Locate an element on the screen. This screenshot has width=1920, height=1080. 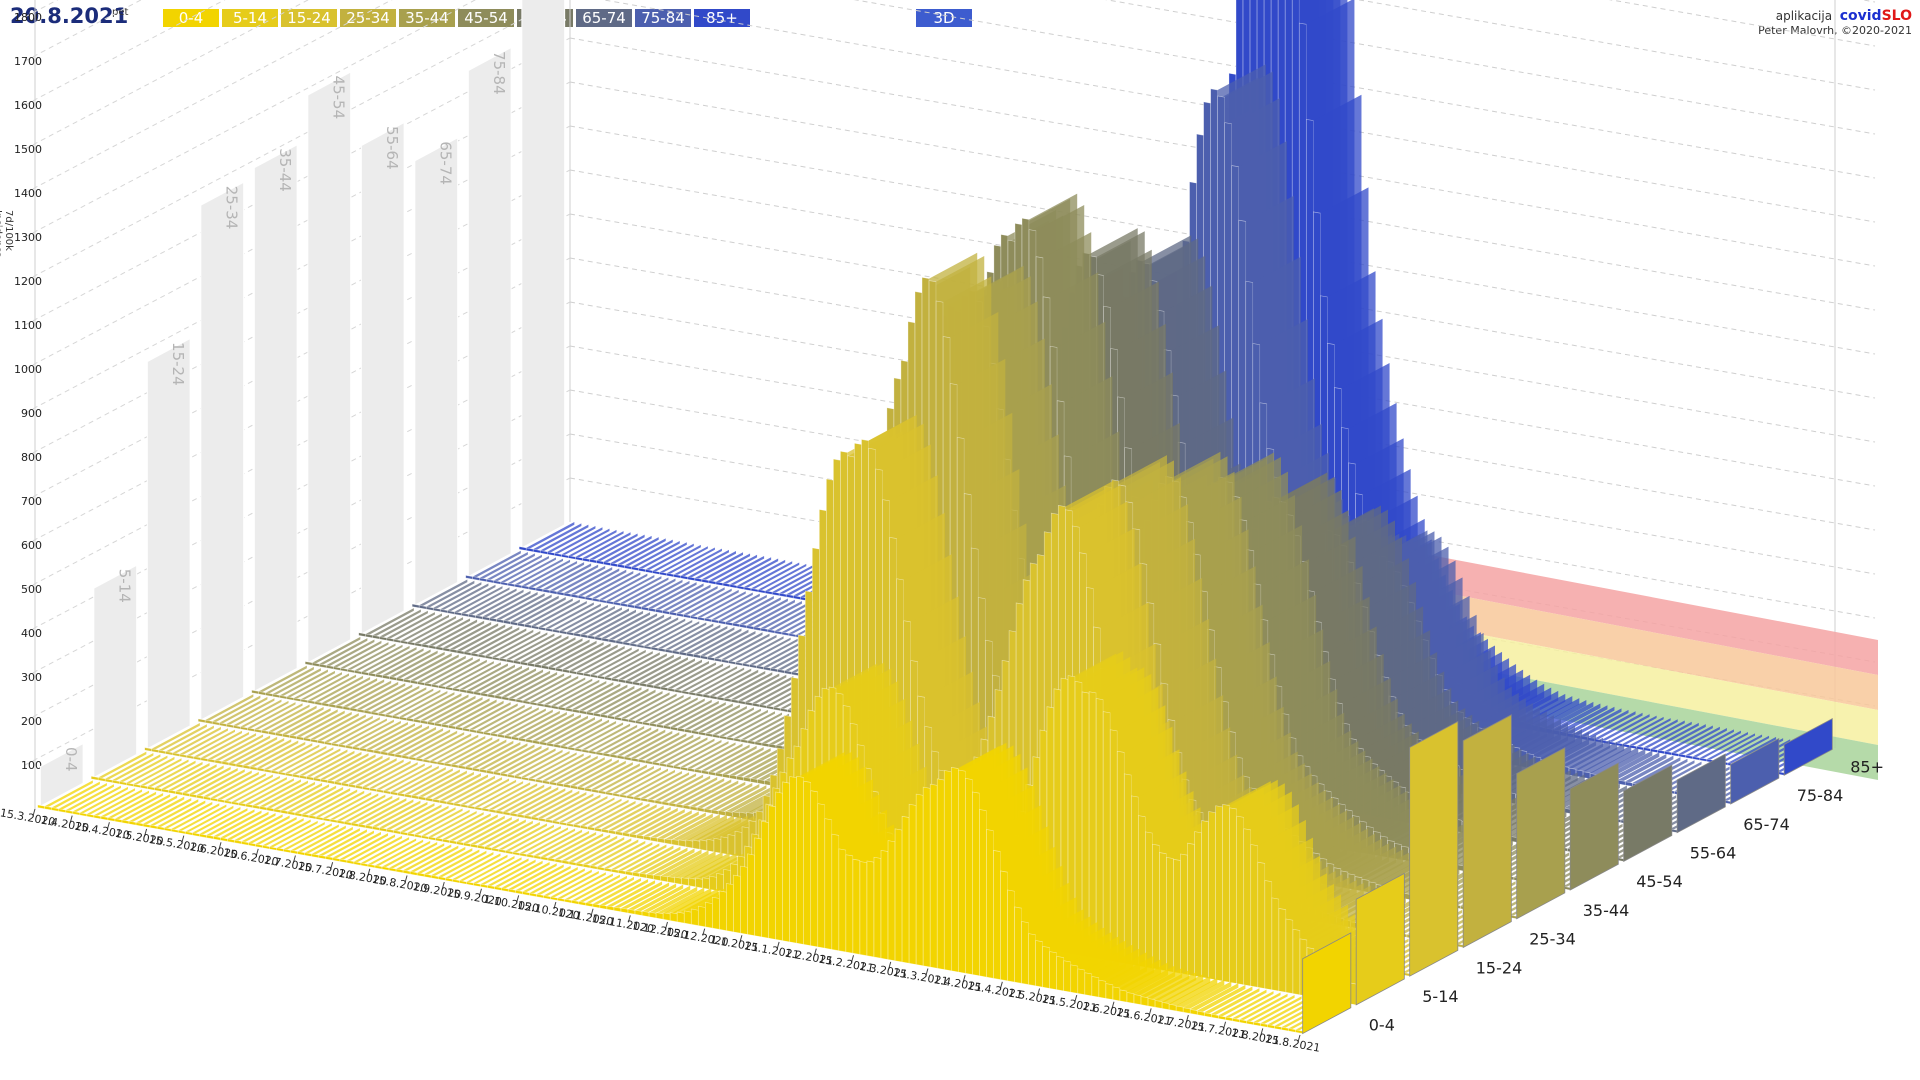
legend-item-15-24: 15-24 is located at coordinates (309, 18).